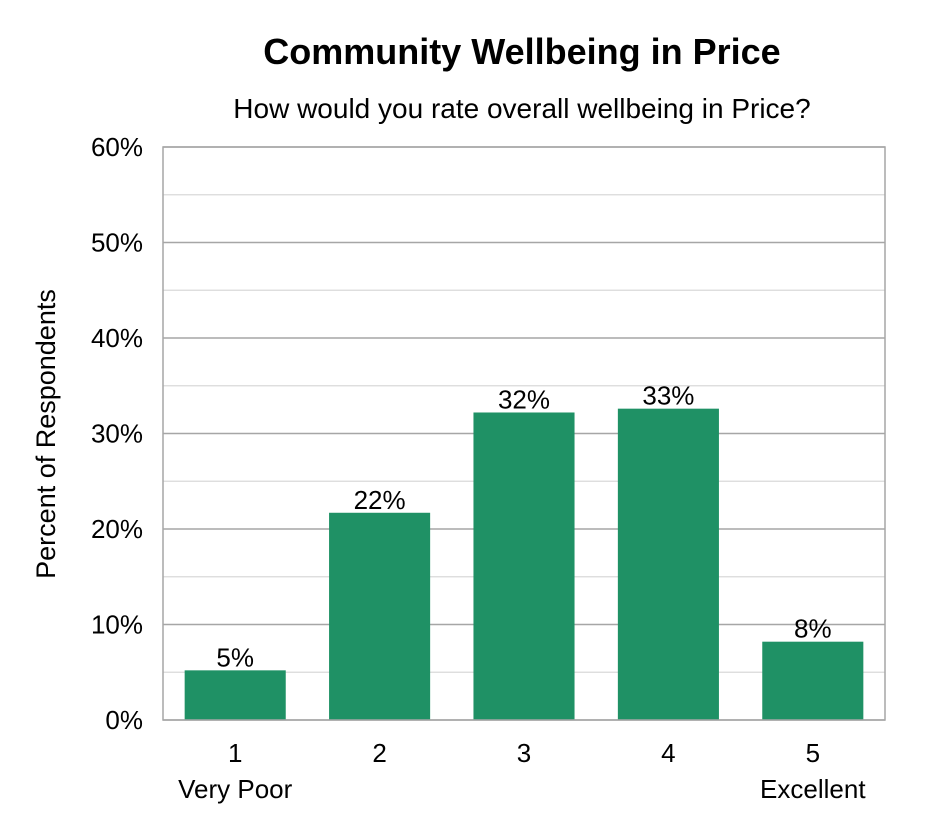  Describe the element at coordinates (235, 657) in the screenshot. I see `bar-value-label: 5%` at that location.